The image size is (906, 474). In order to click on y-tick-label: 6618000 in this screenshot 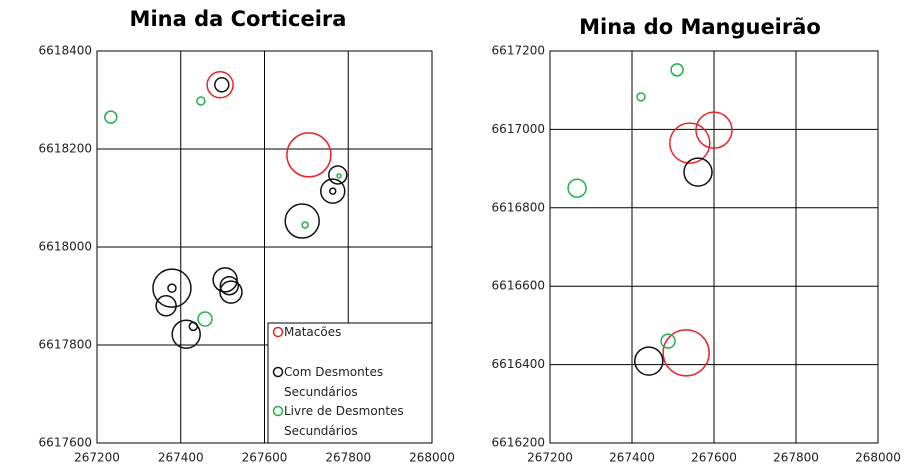, I will do `click(65, 247)`.